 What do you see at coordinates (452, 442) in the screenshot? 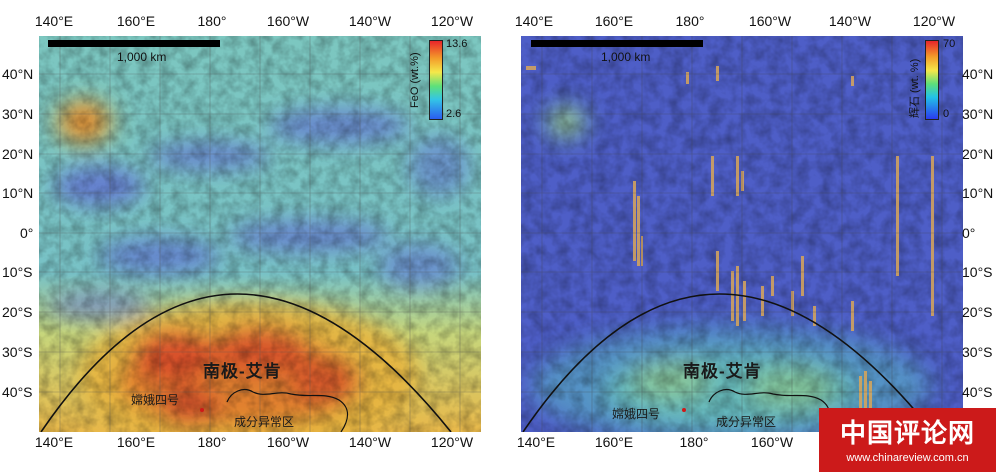
I see `lon-tick-bottom: 120°W` at bounding box center [452, 442].